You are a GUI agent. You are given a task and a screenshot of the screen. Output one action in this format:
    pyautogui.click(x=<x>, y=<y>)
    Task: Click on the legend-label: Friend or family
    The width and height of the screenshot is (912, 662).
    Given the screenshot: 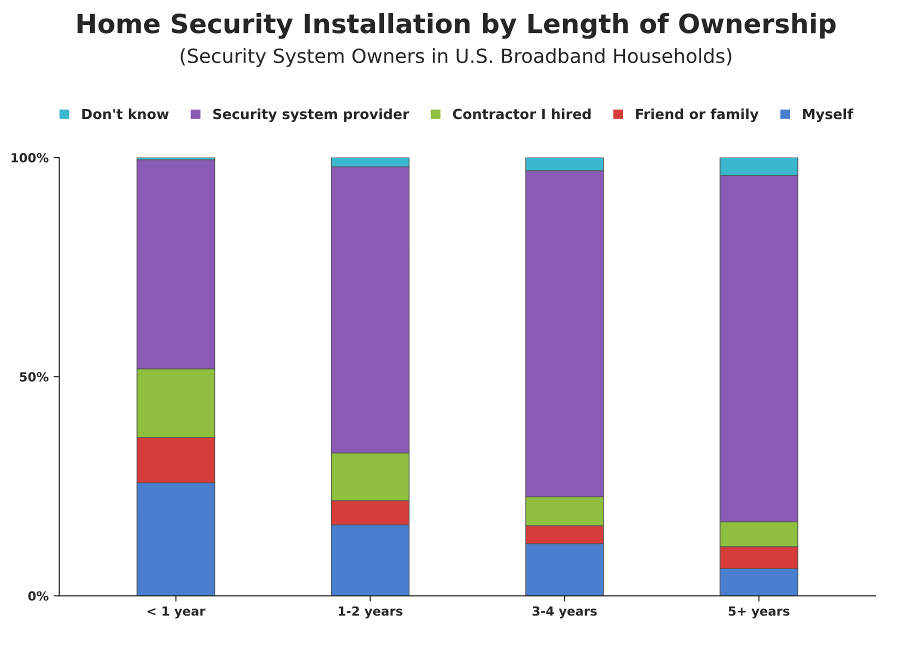 What is the action you would take?
    pyautogui.click(x=697, y=115)
    